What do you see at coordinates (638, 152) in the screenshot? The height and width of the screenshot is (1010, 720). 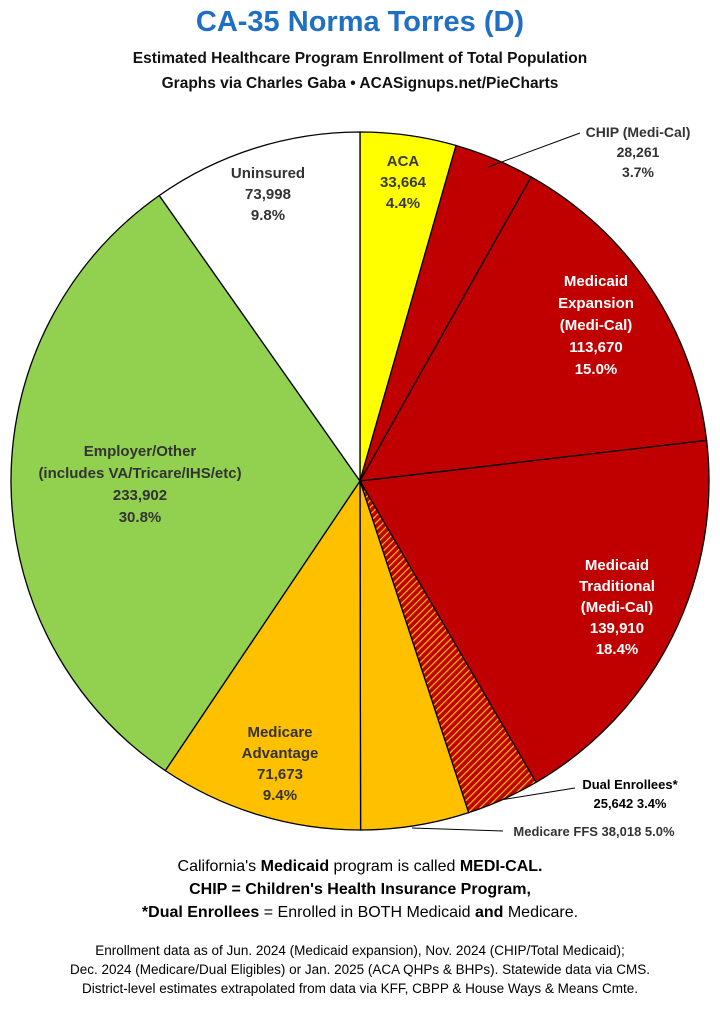 I see `slice-label-1: CHIP (Medi-Cal) 28,261 3.7%` at bounding box center [638, 152].